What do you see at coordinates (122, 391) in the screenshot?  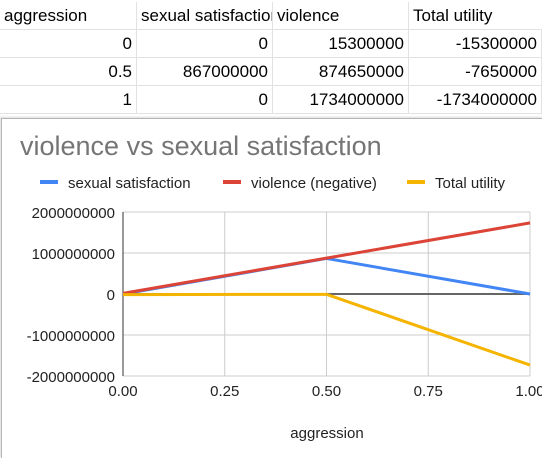 I see `x-tick-label: 0.00` at bounding box center [122, 391].